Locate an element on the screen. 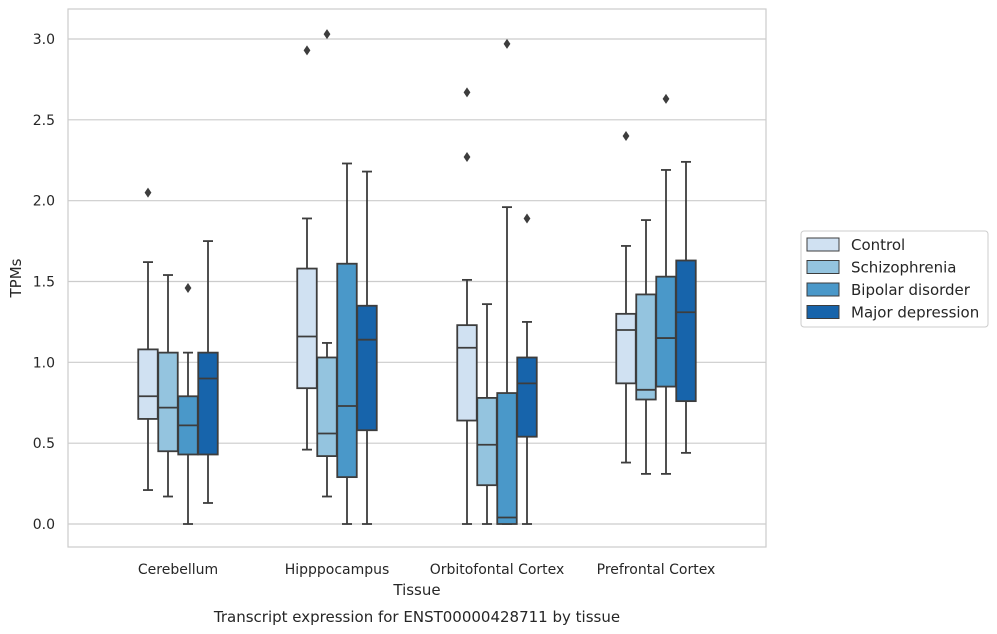  x-axis-label: Tissue is located at coordinates (416, 590).